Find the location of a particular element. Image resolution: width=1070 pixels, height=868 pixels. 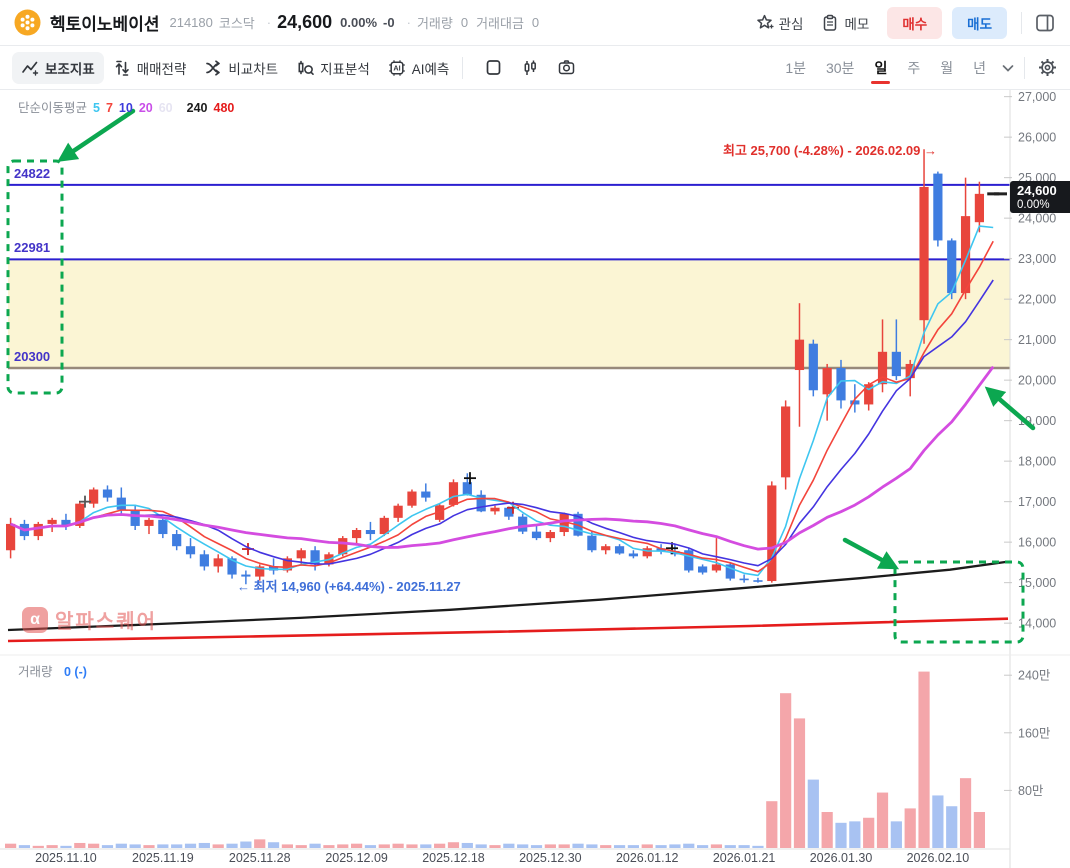

support-band is located at coordinates (509, 313).